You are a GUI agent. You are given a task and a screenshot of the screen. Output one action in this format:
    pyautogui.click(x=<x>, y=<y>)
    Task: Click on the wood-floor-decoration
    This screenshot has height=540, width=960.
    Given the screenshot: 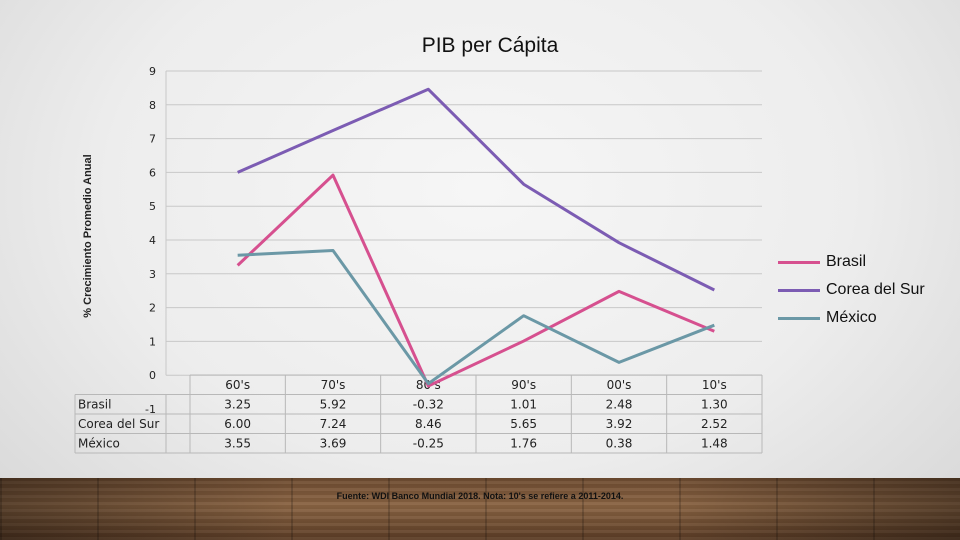 What is the action you would take?
    pyautogui.click(x=480, y=509)
    